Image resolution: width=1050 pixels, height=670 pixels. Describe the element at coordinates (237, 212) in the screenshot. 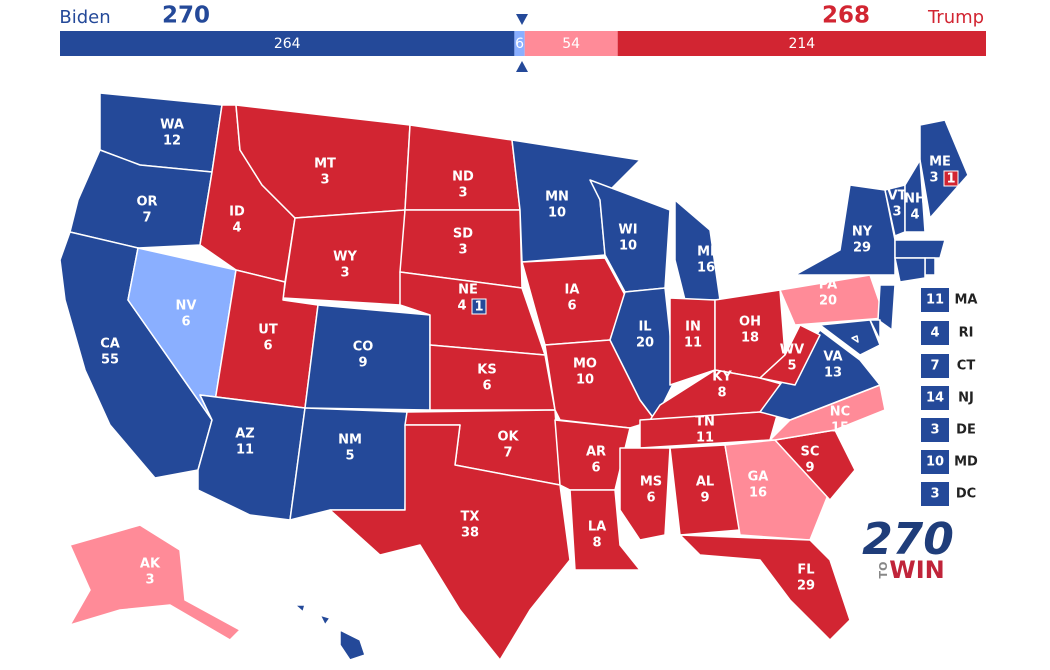

I see `state-abbr: ID` at that location.